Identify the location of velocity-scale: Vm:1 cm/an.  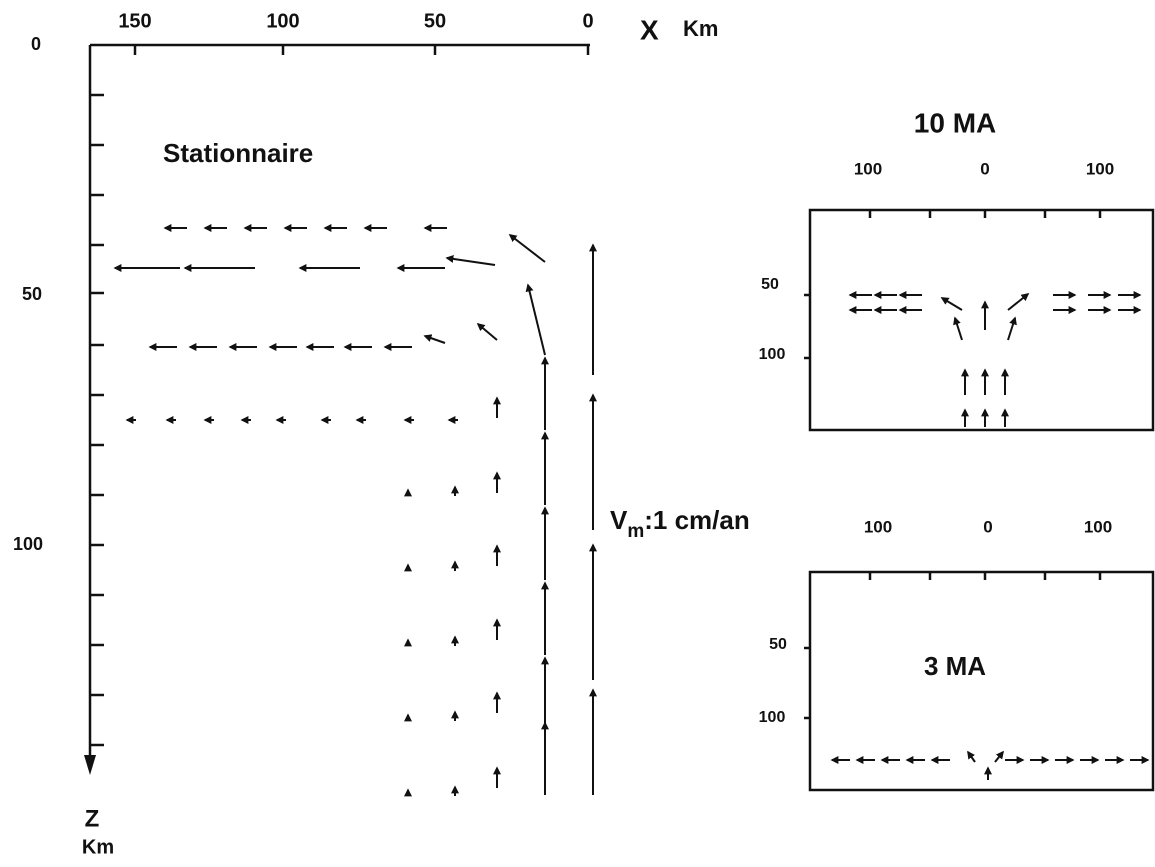
(680, 523).